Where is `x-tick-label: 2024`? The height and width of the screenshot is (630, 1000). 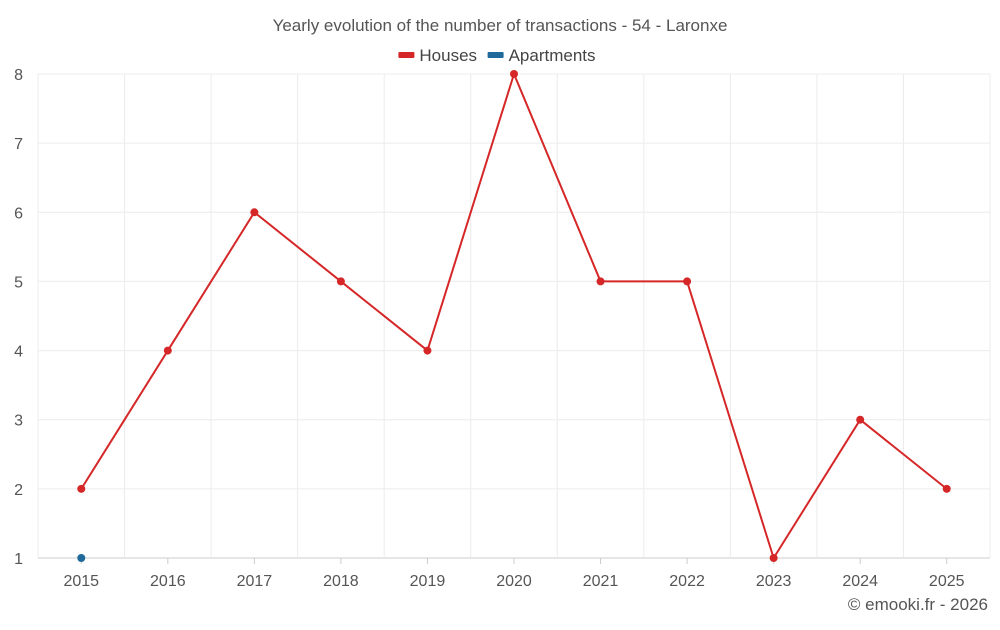
x-tick-label: 2024 is located at coordinates (860, 581).